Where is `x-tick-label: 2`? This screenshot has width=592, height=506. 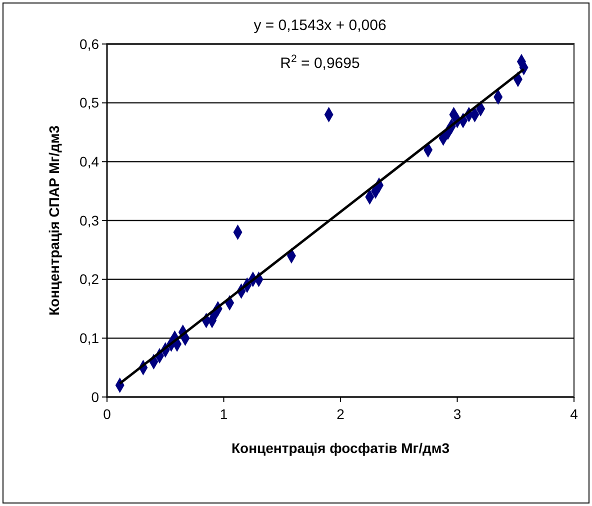 x-tick-label: 2 is located at coordinates (340, 414).